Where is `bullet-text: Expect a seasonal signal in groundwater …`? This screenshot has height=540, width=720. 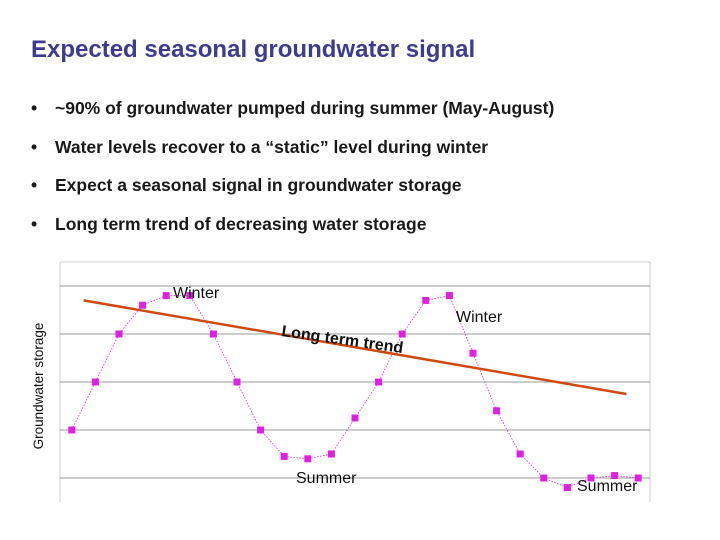 bullet-text: Expect a seasonal signal in groundwater … is located at coordinates (258, 185).